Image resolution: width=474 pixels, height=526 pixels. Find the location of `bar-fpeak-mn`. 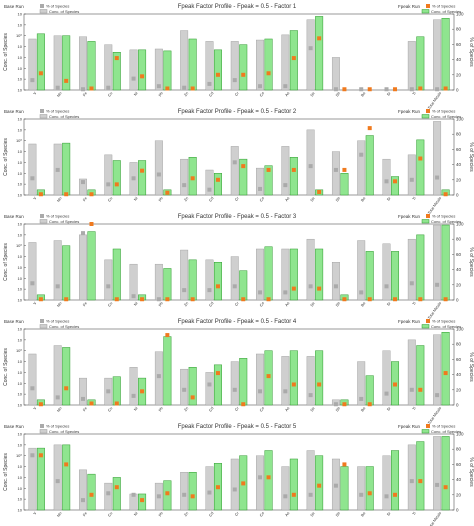

bar-fpeak-mn is located at coordinates (66, 376).